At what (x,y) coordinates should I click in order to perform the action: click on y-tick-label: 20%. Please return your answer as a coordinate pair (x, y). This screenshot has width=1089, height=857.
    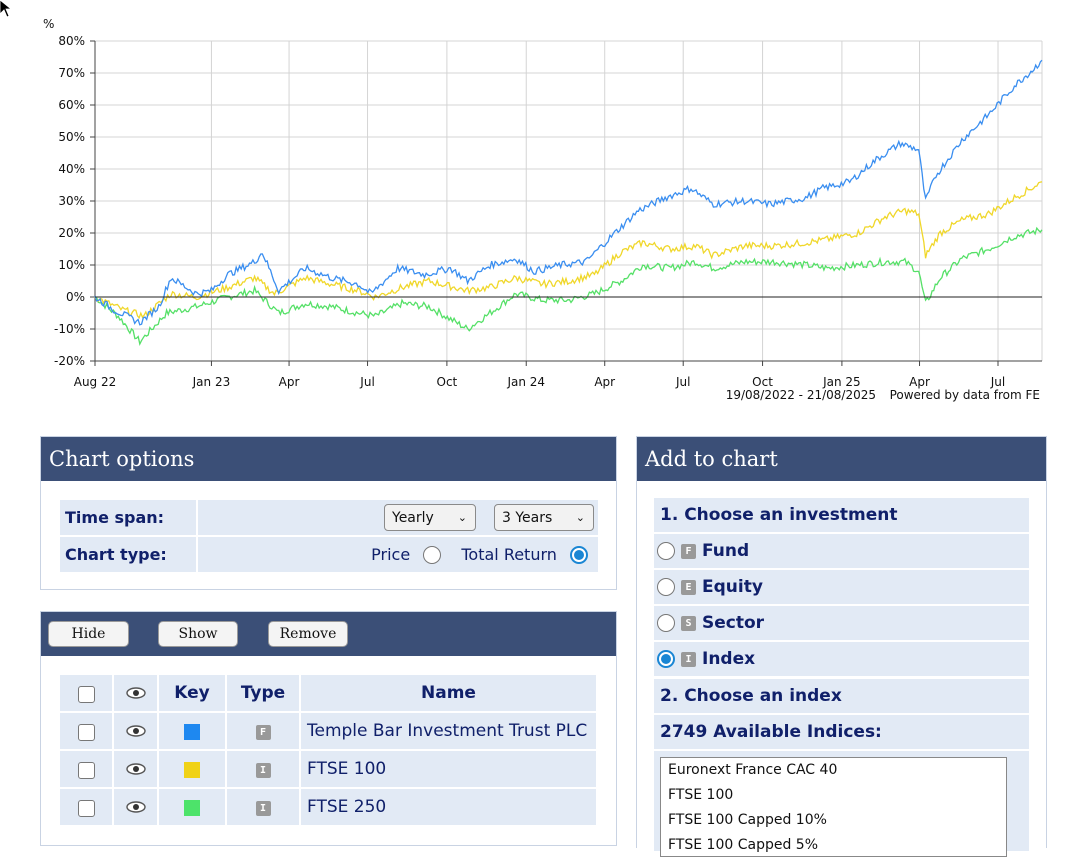
    Looking at the image, I should click on (71, 233).